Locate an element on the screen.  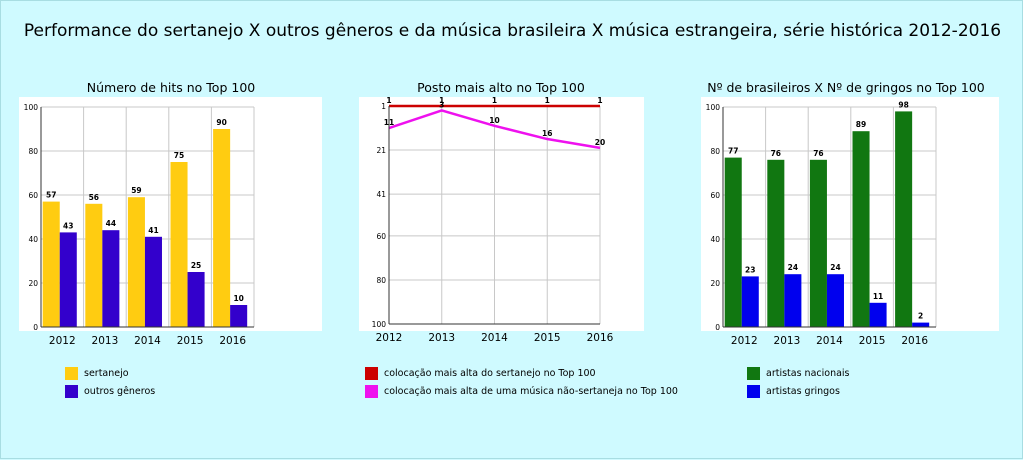
data-label: 56 is located at coordinates (94, 197).